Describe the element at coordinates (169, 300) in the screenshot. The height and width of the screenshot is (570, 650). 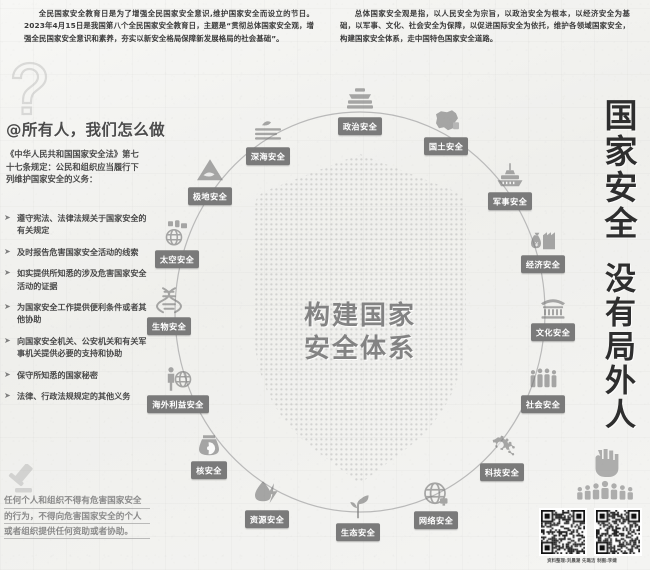
I see `dna-helix-icon` at that location.